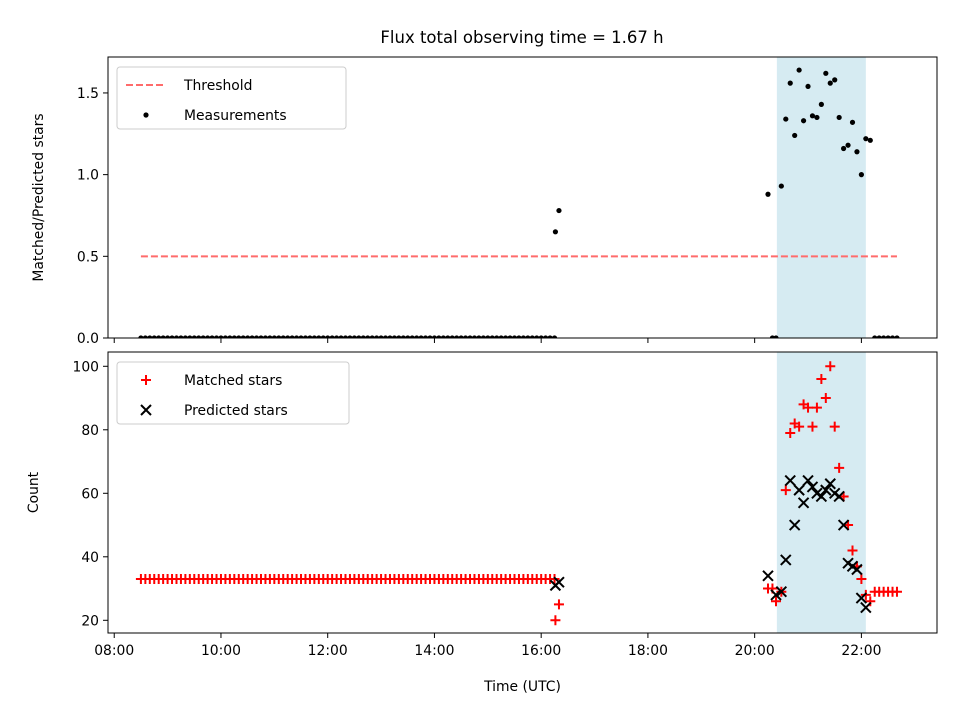 The height and width of the screenshot is (720, 960). Describe the element at coordinates (90, 621) in the screenshot. I see `y-tick-label: 20` at that location.